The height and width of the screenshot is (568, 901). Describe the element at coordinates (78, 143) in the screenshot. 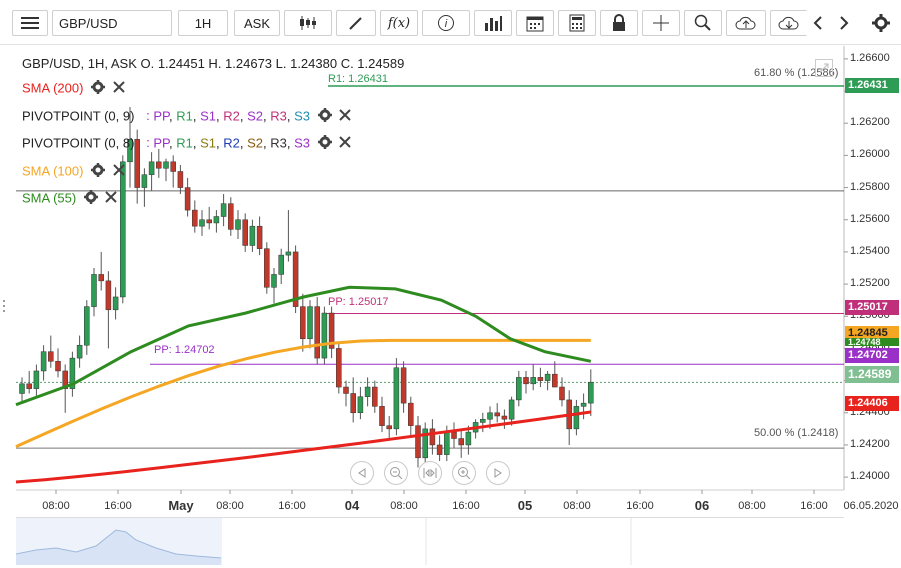

I see `pivot2-label: PIVOTPOINT (0, 8)` at that location.